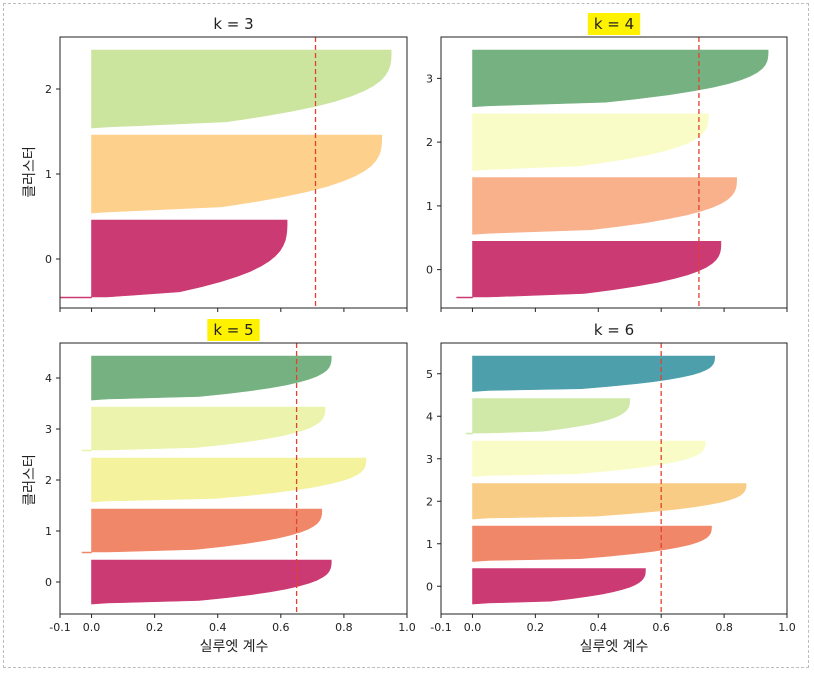 The image size is (814, 673). I want to click on subplot-title: k = 4, so click(614, 24).